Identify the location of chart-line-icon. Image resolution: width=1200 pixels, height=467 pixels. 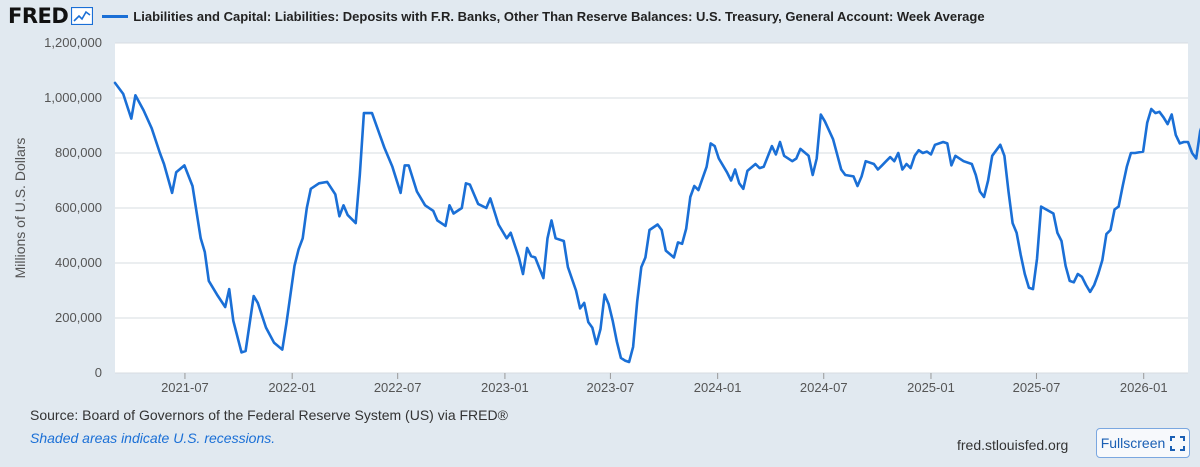
(82, 16).